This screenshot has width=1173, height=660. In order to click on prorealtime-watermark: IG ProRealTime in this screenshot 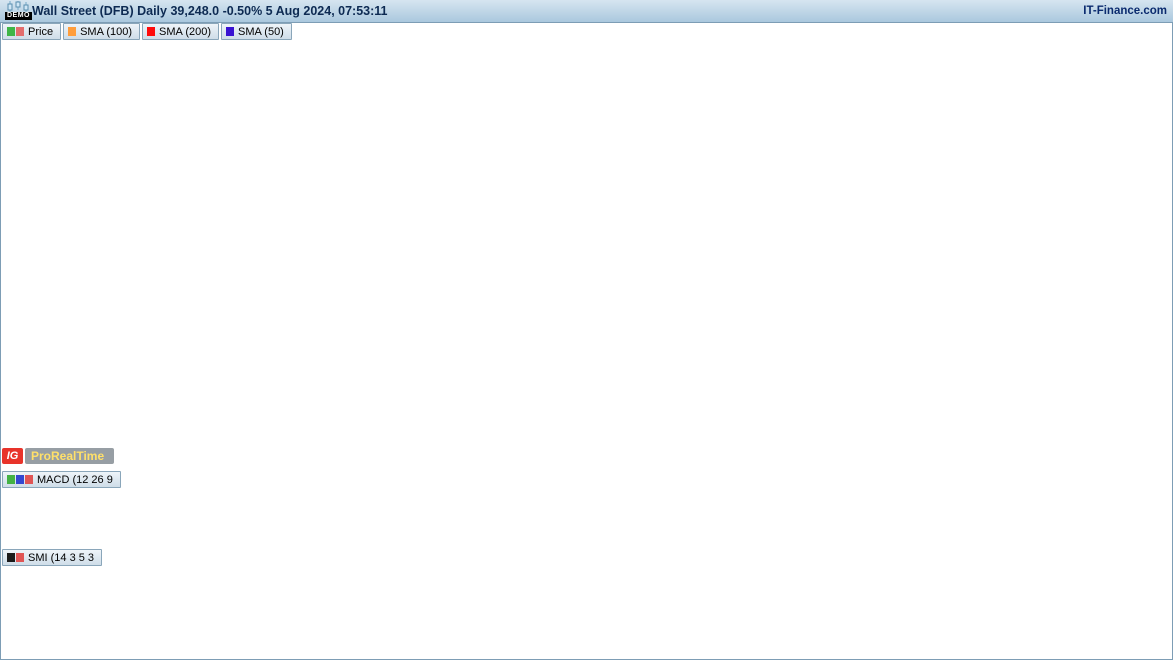, I will do `click(58, 456)`.